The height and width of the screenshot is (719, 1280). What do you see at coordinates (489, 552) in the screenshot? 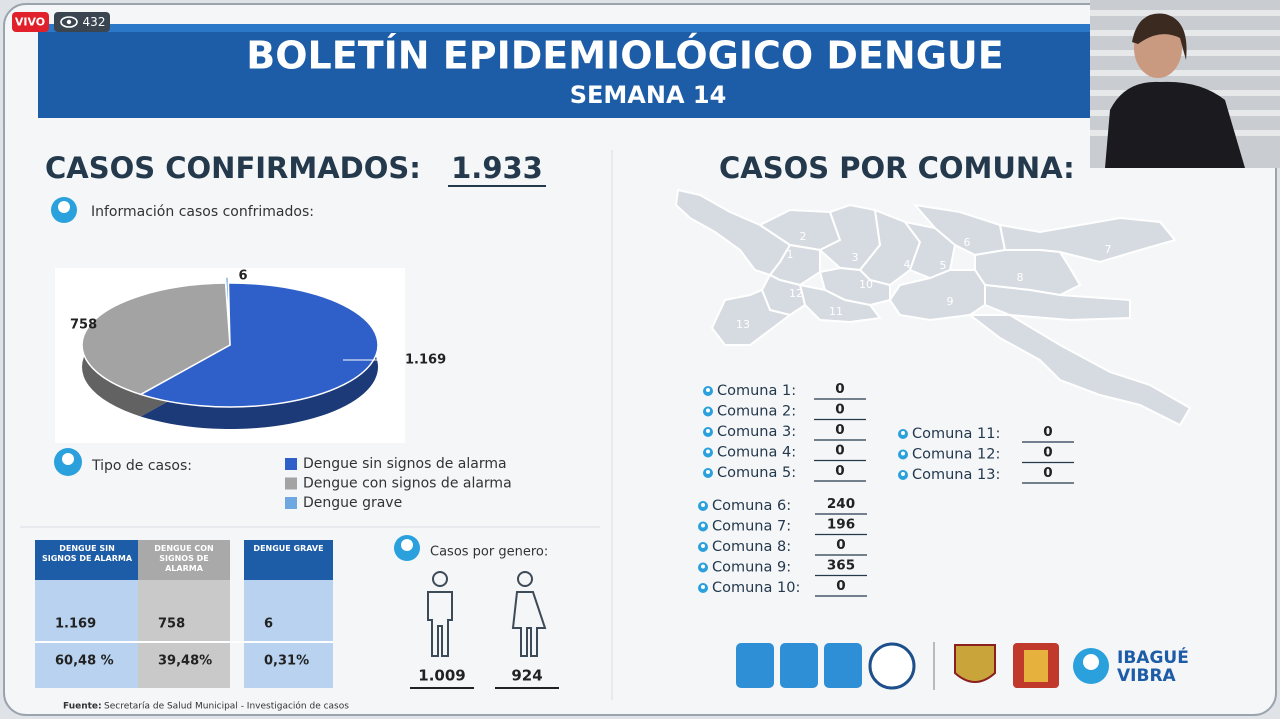
I see `gender-title: Casos por genero:` at bounding box center [489, 552].